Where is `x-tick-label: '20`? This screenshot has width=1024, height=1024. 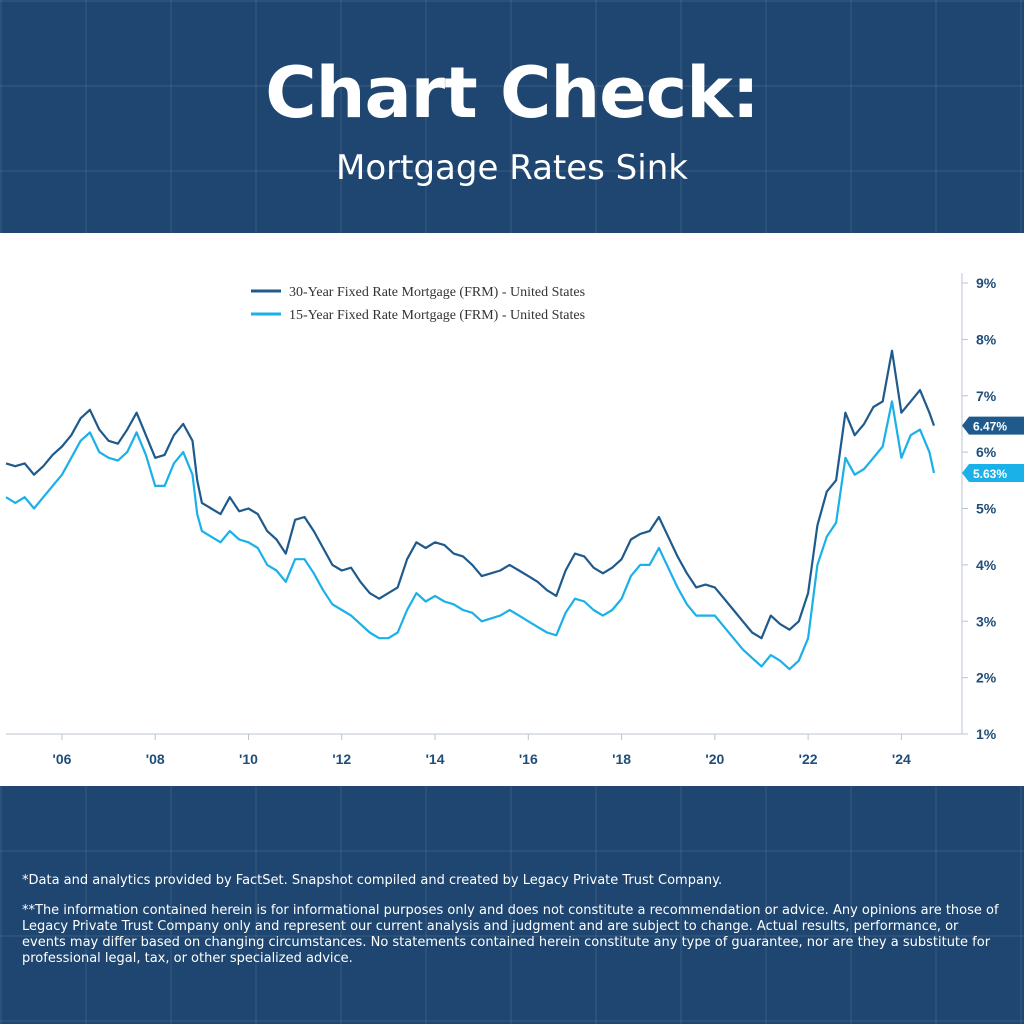
x-tick-label: '20 is located at coordinates (714, 759).